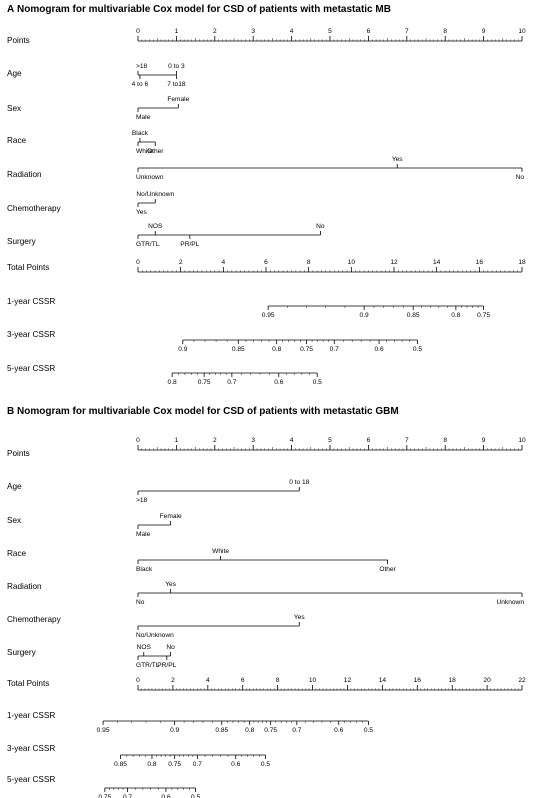 This screenshot has width=540, height=798. I want to click on row-label: 3-year CSSR, so click(31, 334).